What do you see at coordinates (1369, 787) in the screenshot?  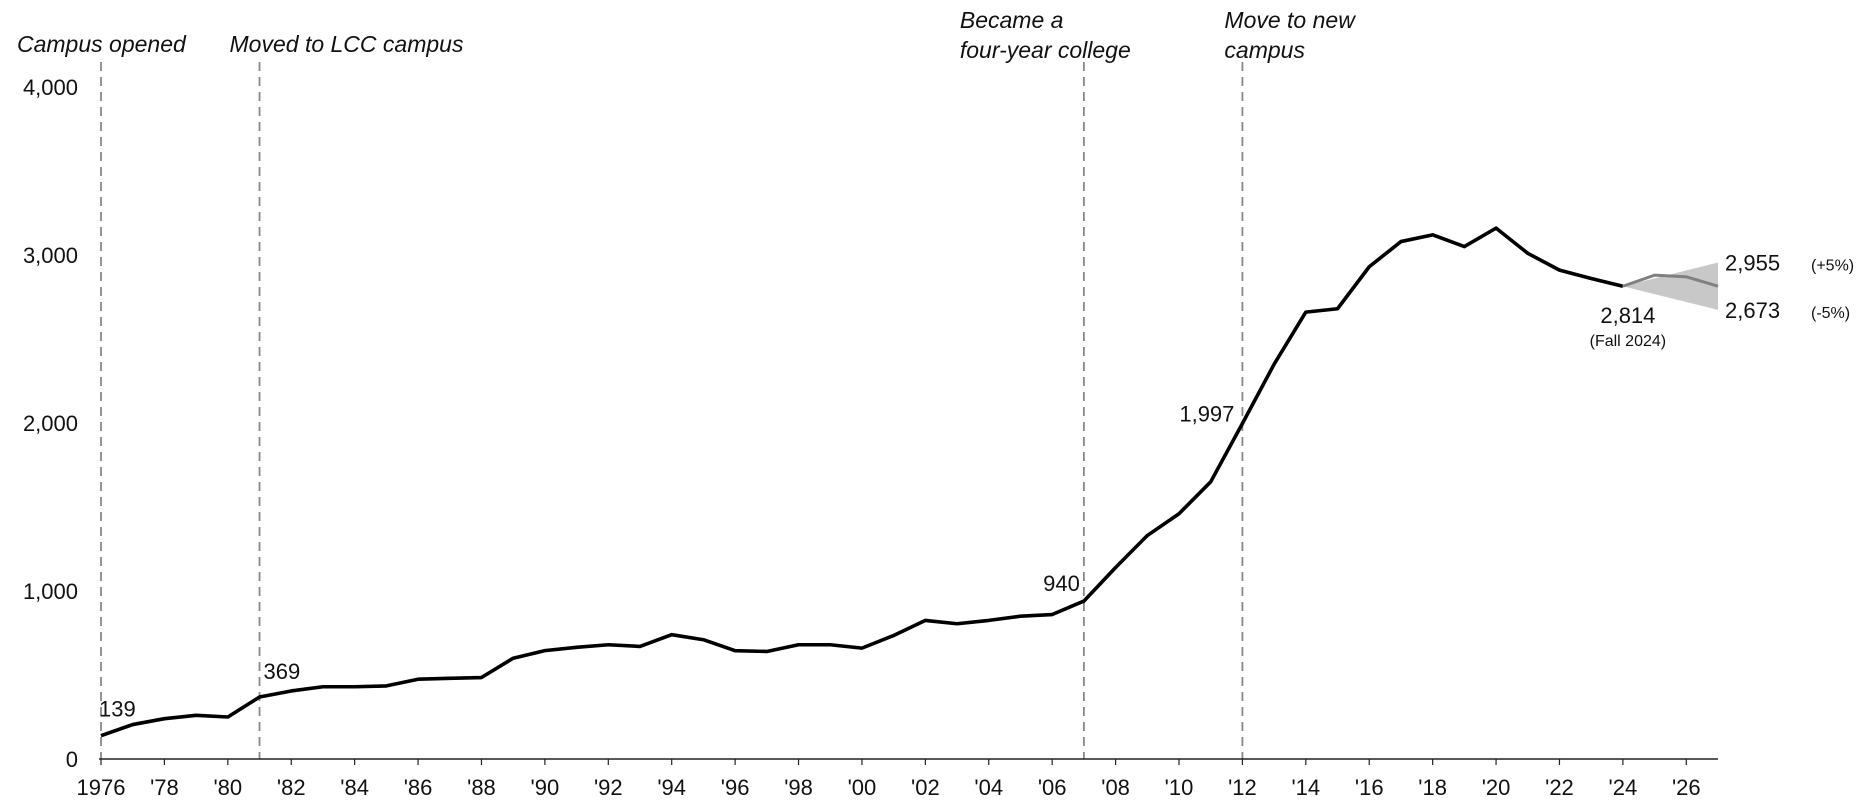 I see `x-tick-label: '16` at bounding box center [1369, 787].